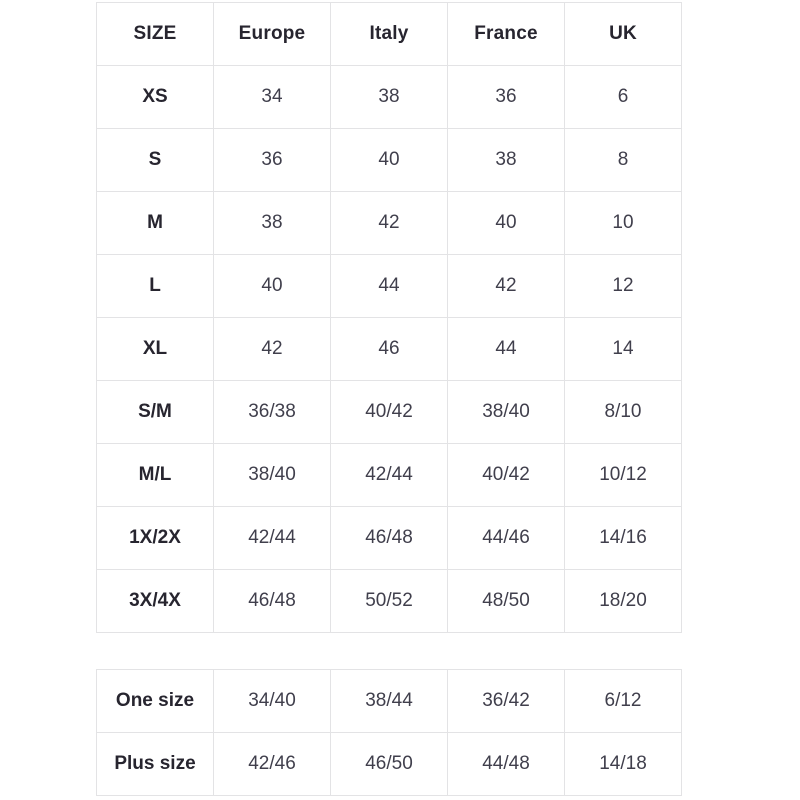  What do you see at coordinates (272, 701) in the screenshot?
I see `size-value-cell: 34/40` at bounding box center [272, 701].